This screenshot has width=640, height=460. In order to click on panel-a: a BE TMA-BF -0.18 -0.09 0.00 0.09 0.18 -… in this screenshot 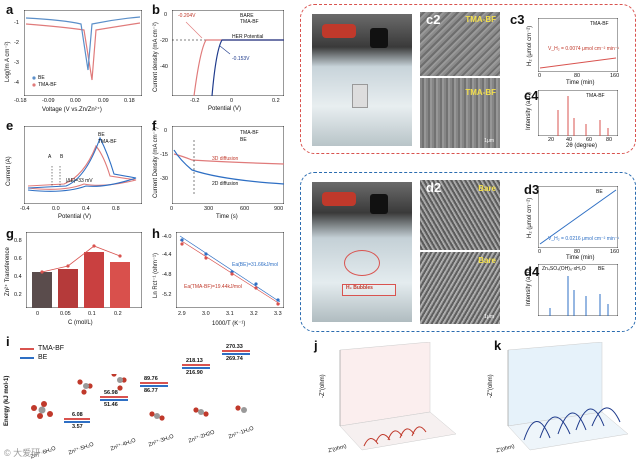, I will do `click(75, 59)`.